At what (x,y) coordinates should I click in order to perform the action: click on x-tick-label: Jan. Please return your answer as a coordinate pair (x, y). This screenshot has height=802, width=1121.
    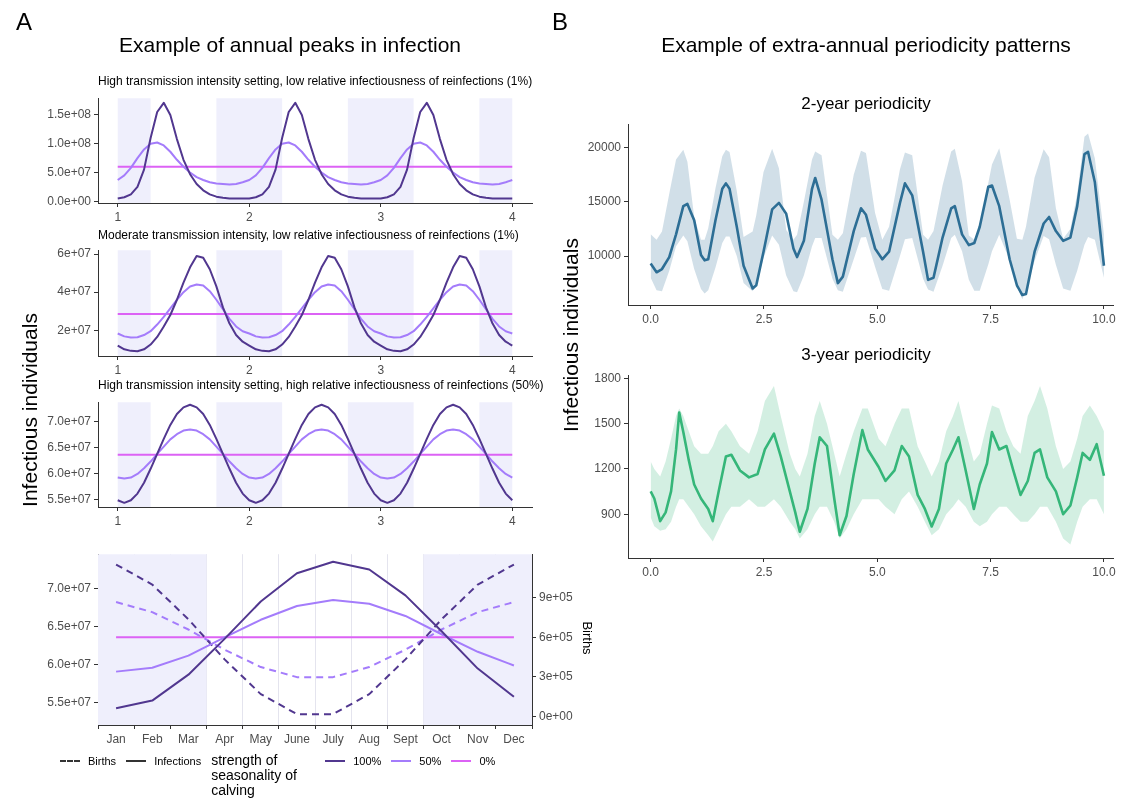
    Looking at the image, I should click on (116, 738).